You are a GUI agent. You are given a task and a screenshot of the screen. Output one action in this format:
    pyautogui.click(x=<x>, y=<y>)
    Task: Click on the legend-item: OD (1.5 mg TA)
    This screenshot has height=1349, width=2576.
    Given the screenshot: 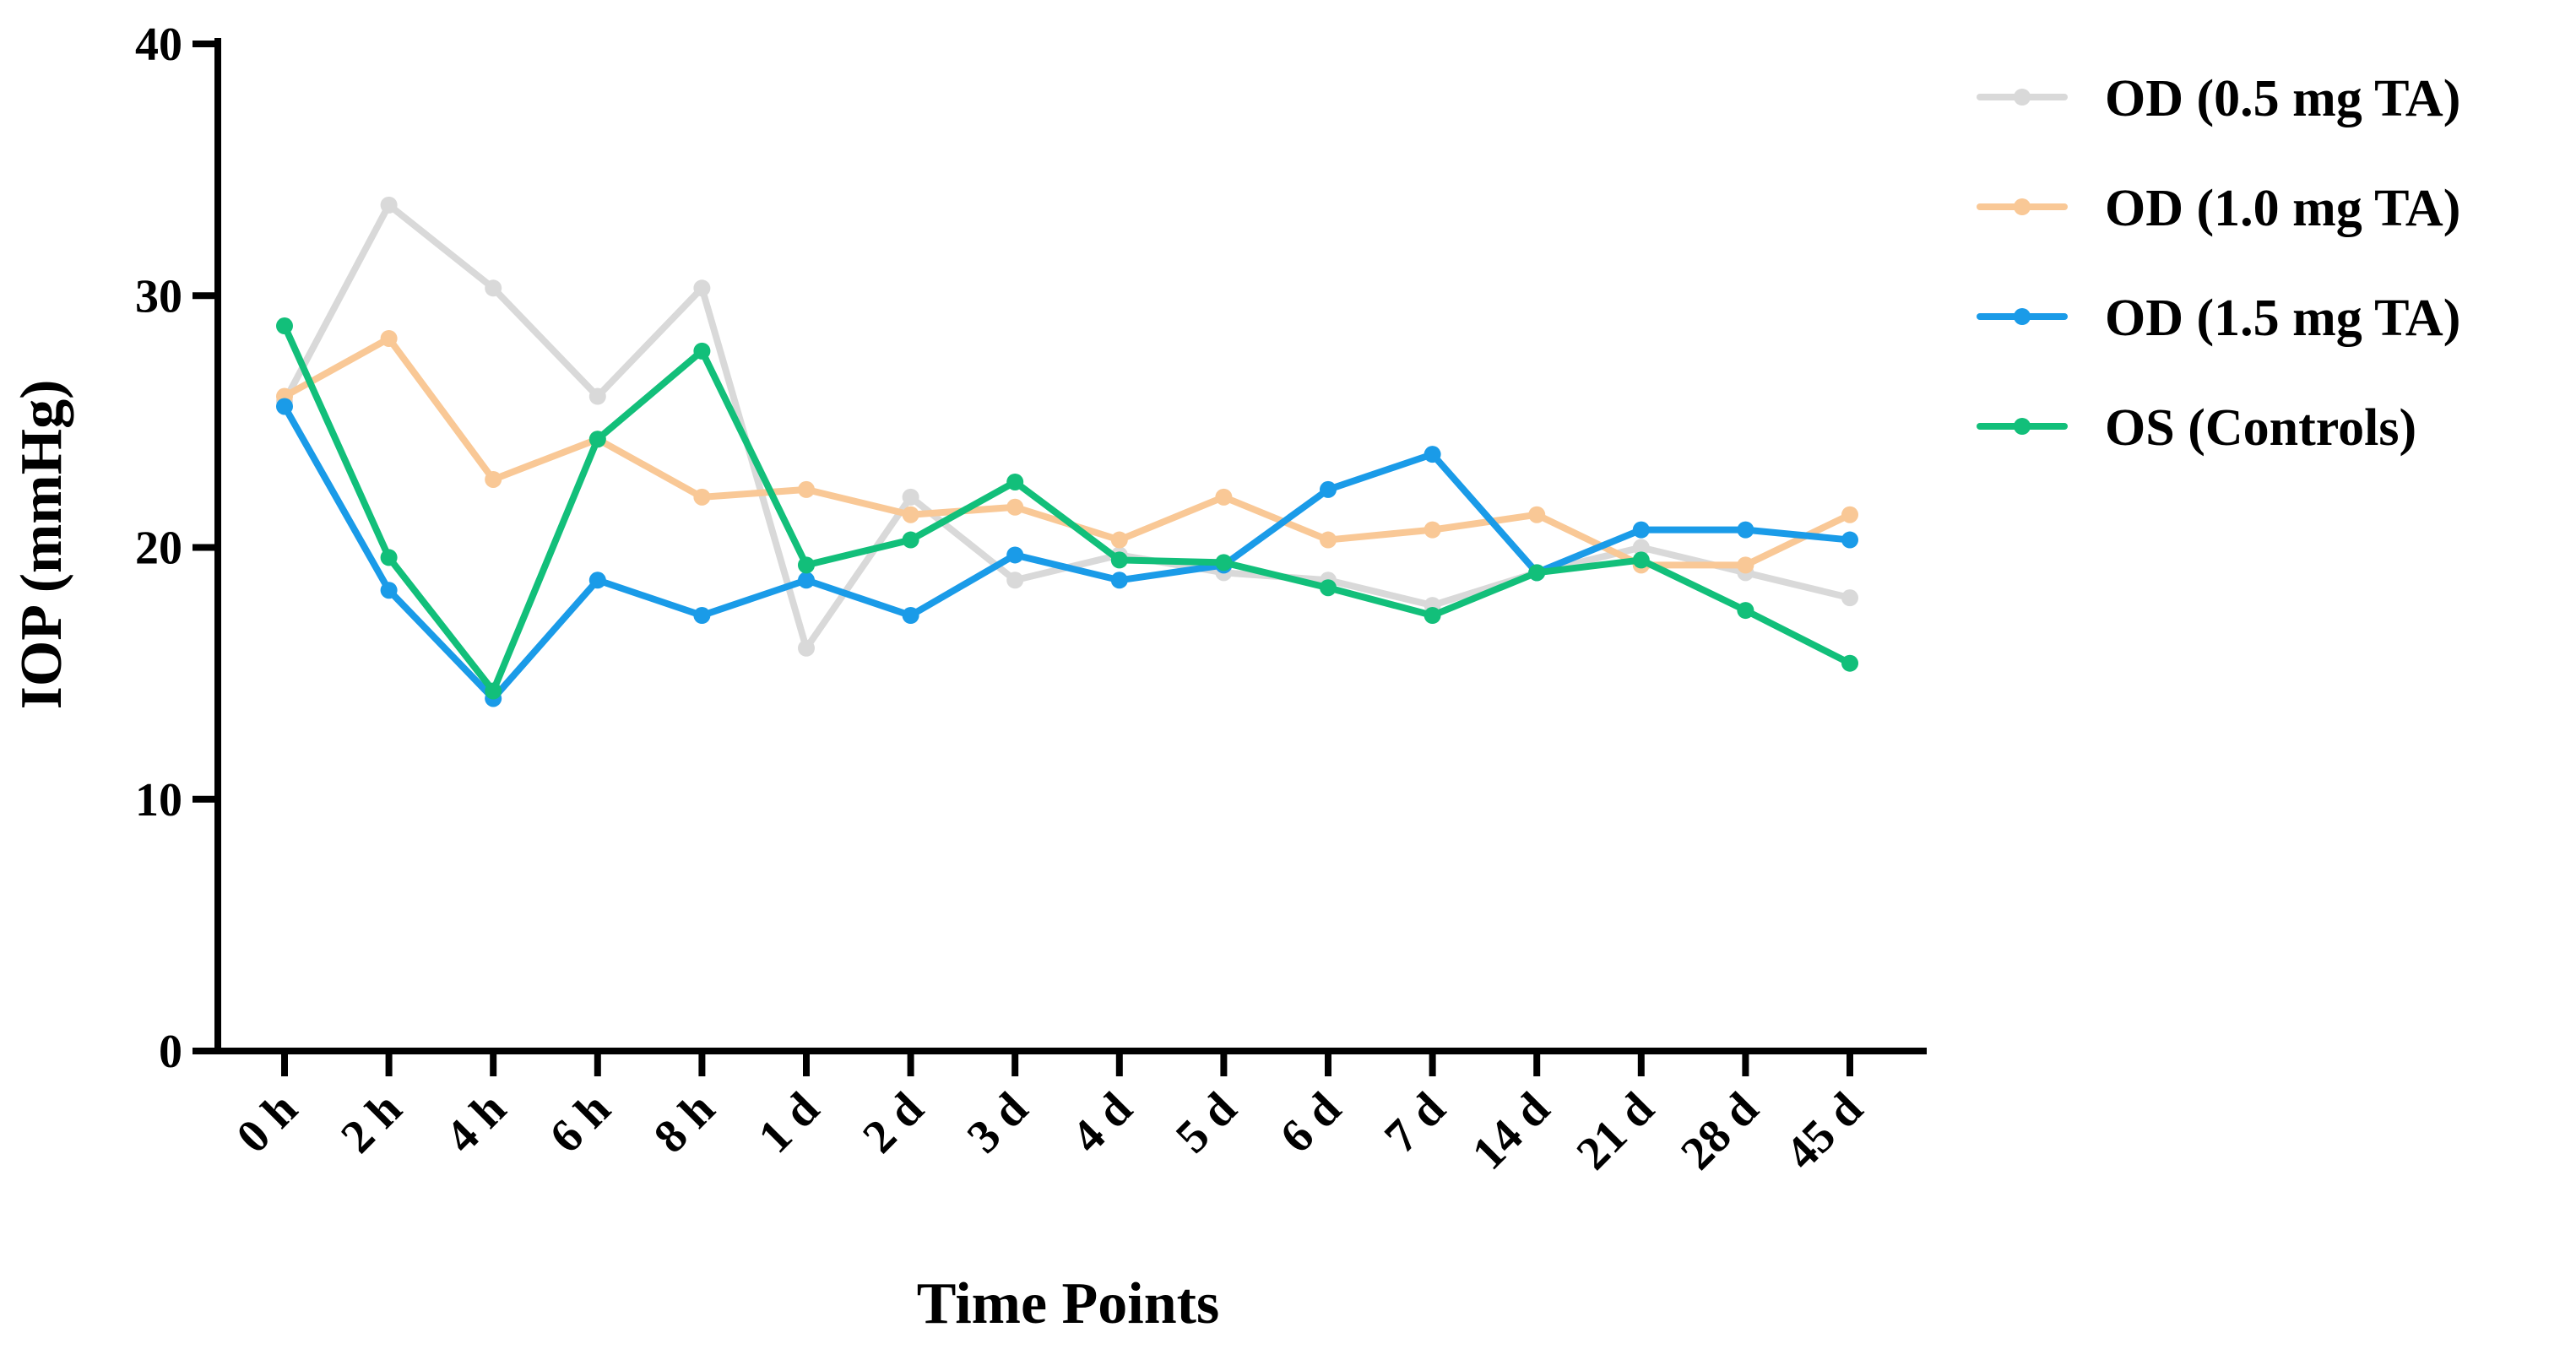 What is the action you would take?
    pyautogui.click(x=2218, y=319)
    